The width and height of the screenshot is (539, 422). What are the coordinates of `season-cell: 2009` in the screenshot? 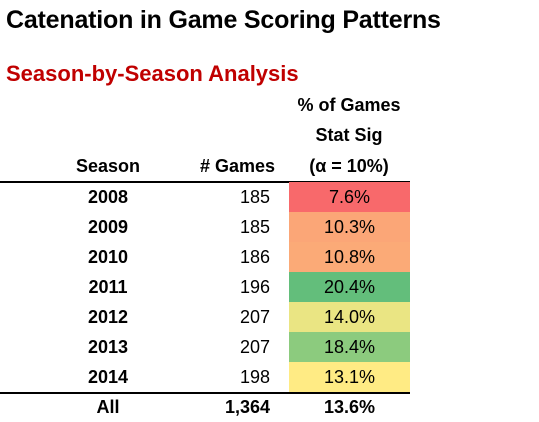 It's located at (108, 227).